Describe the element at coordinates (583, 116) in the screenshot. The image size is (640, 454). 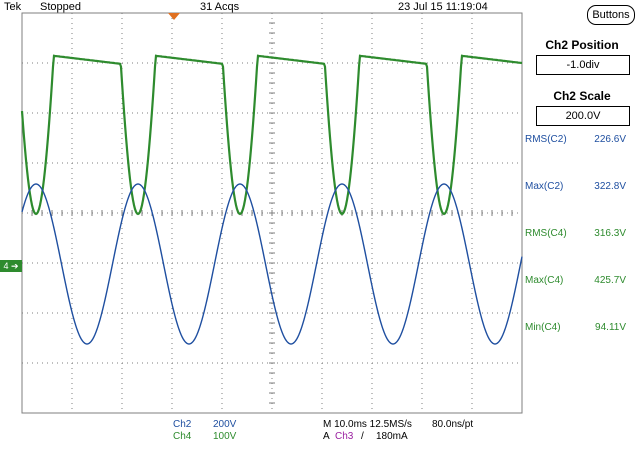
I see `ch2-scale-field: 200.0V` at that location.